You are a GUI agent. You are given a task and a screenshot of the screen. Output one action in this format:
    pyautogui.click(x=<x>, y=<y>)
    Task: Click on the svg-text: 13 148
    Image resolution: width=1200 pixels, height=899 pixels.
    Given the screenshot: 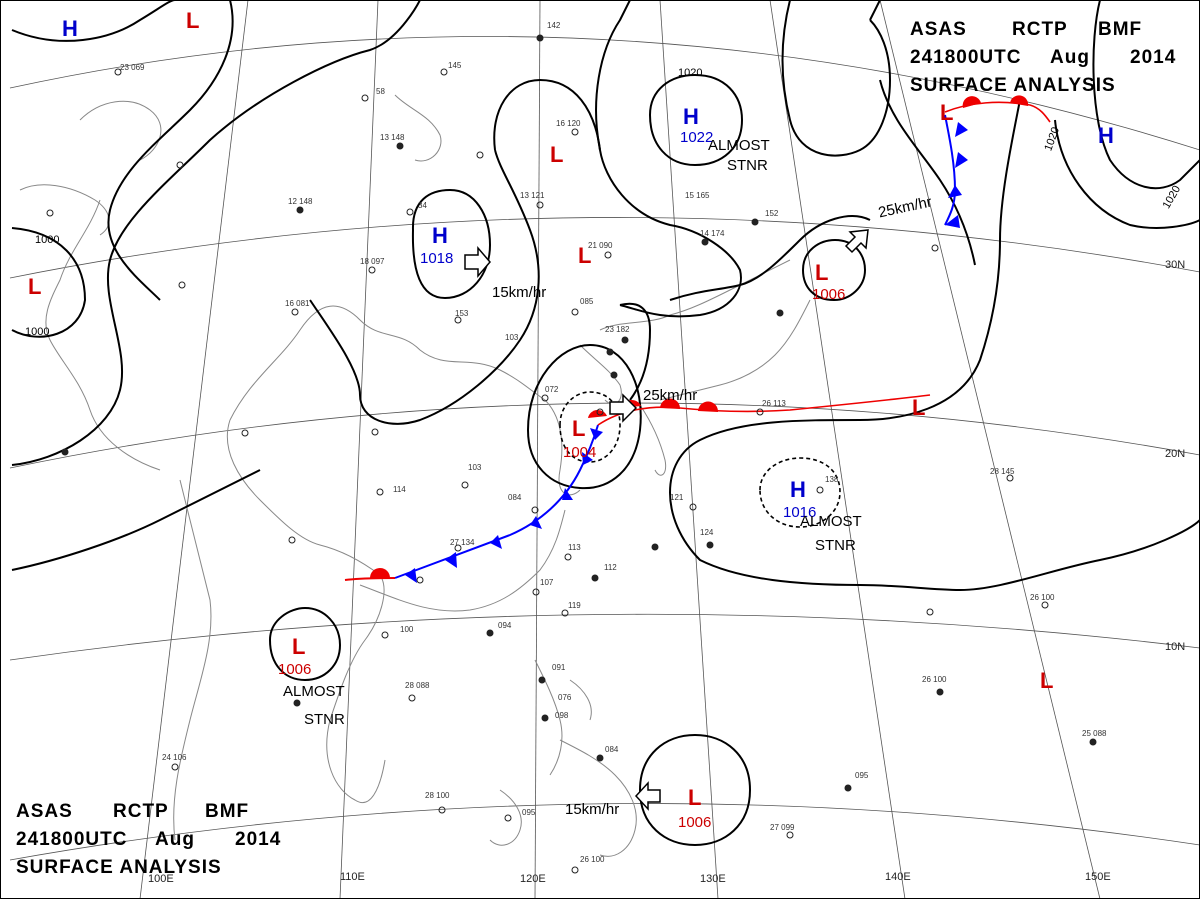 What is the action you would take?
    pyautogui.click(x=392, y=137)
    